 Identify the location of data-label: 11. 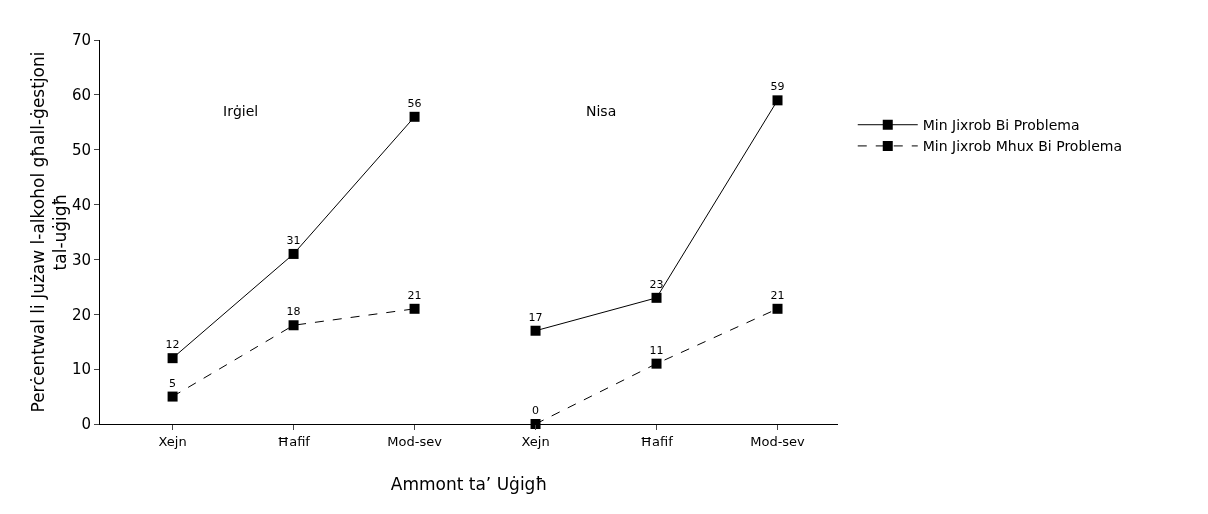
(656, 350).